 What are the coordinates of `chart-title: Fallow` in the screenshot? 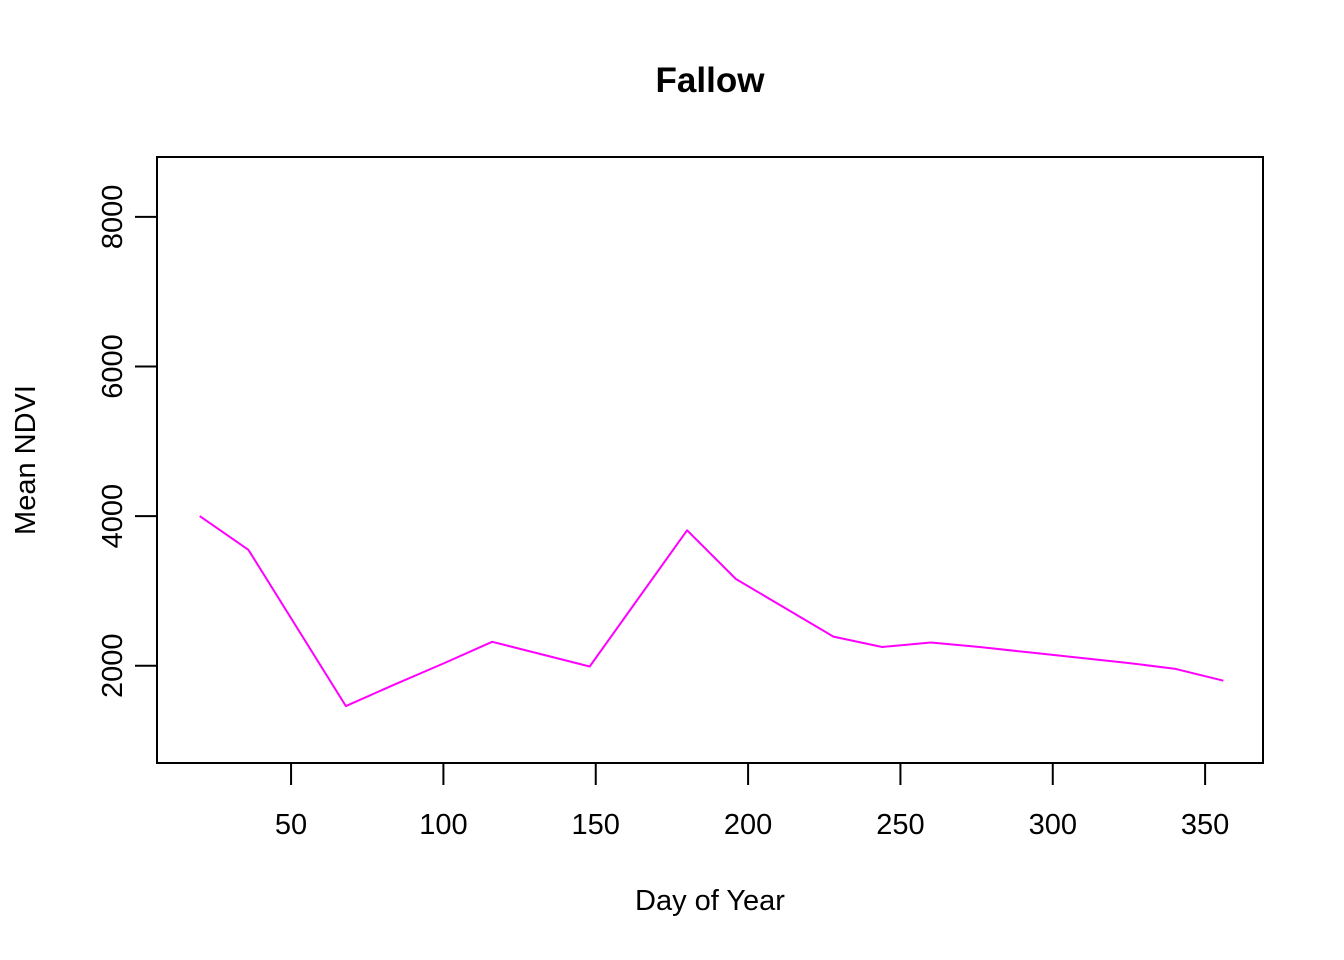 It's located at (711, 80).